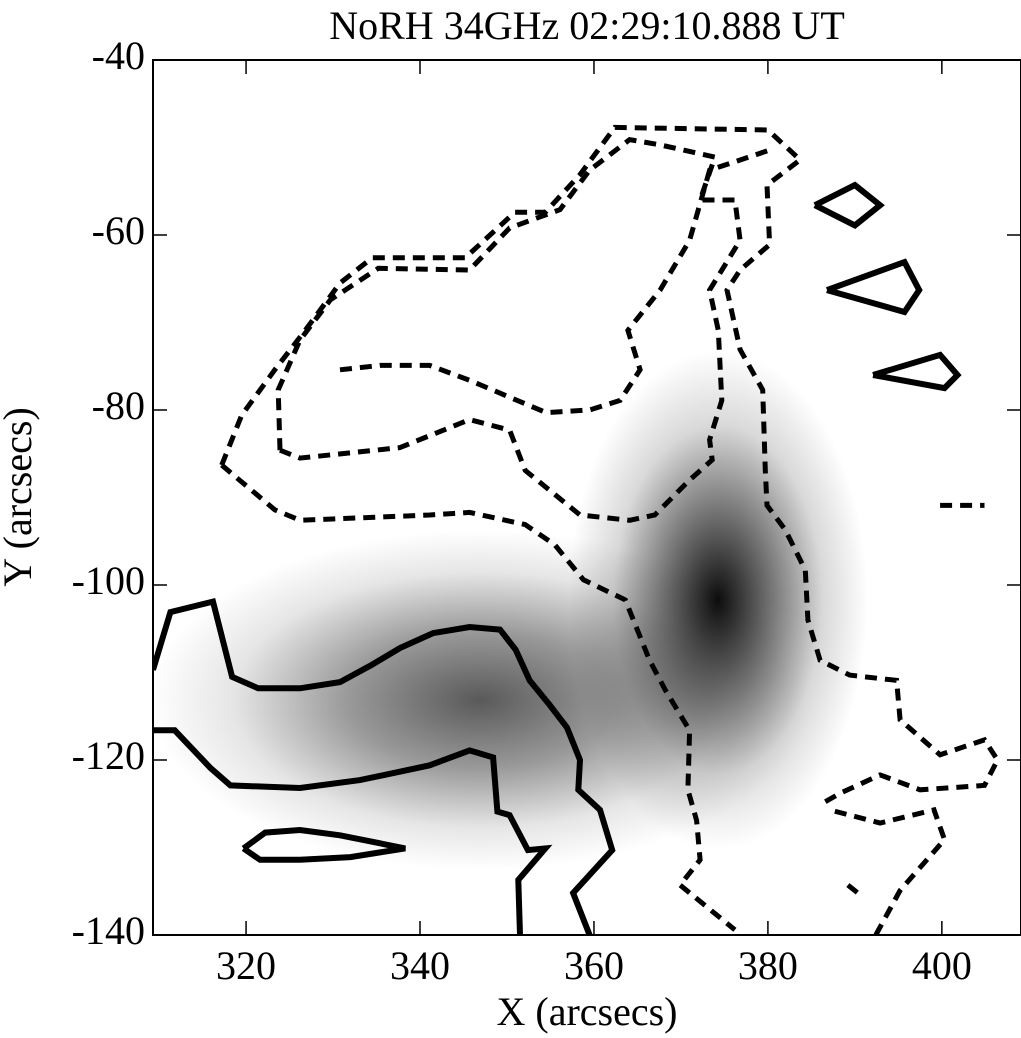 The image size is (1021, 1038). What do you see at coordinates (420, 965) in the screenshot?
I see `x-tick-label: 340` at bounding box center [420, 965].